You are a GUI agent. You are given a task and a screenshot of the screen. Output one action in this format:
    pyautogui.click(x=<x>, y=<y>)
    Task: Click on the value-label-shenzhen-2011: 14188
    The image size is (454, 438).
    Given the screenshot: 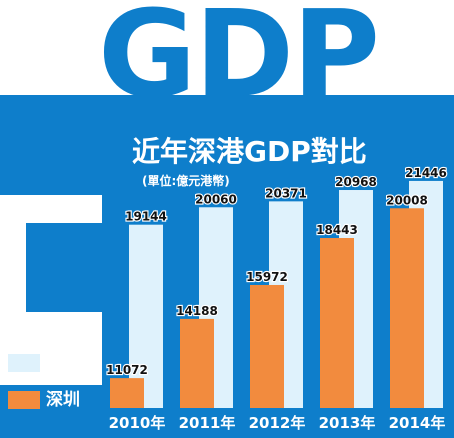 What is the action you would take?
    pyautogui.click(x=197, y=311)
    